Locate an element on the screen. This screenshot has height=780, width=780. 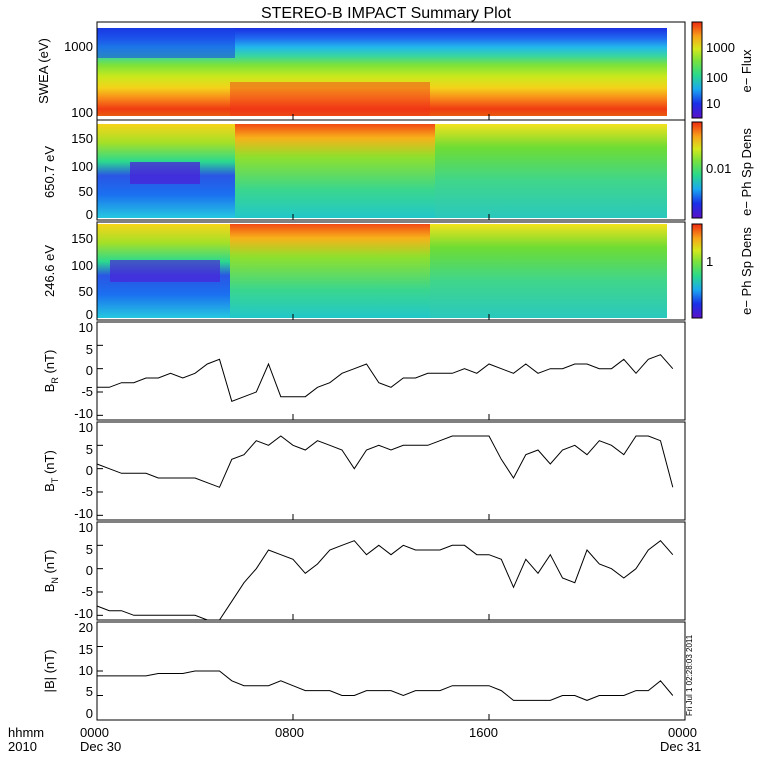
pad650-ytick-50: 50 is located at coordinates (86, 191).